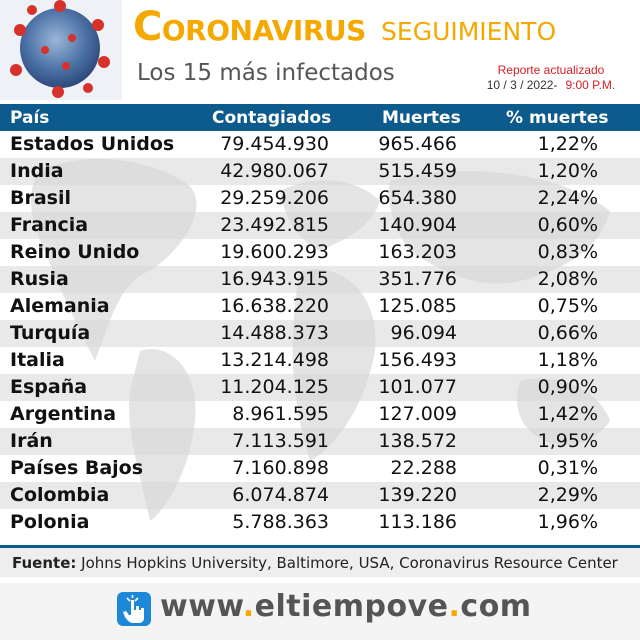  Describe the element at coordinates (134, 609) in the screenshot. I see `pointing-hand-icon` at that location.